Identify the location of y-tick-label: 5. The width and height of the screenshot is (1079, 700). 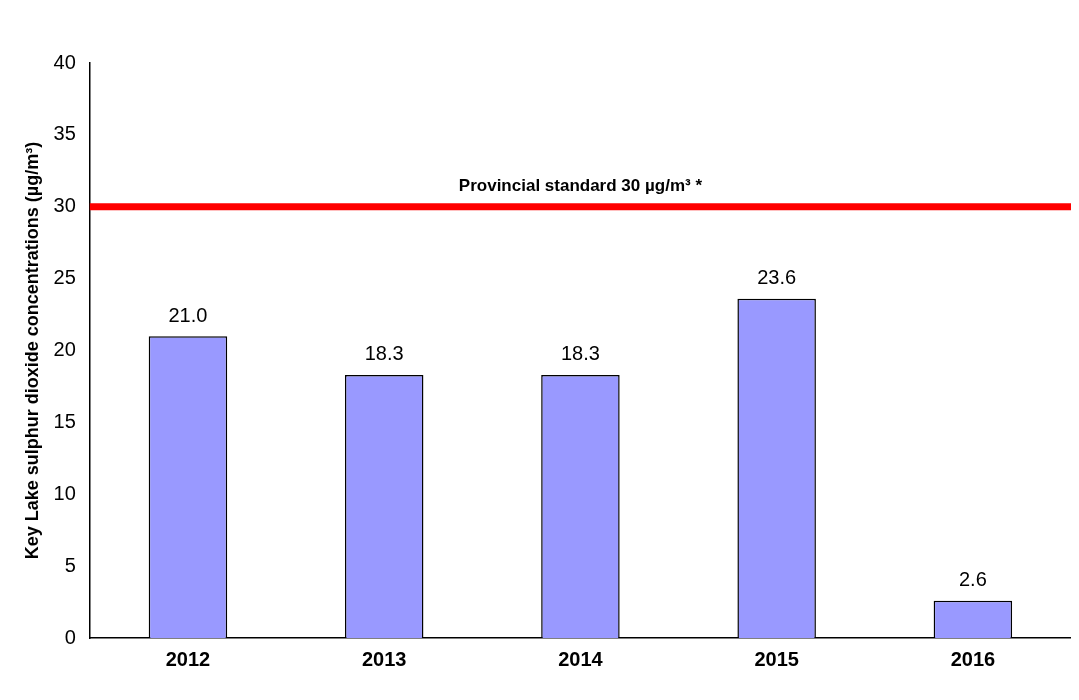
(70, 564).